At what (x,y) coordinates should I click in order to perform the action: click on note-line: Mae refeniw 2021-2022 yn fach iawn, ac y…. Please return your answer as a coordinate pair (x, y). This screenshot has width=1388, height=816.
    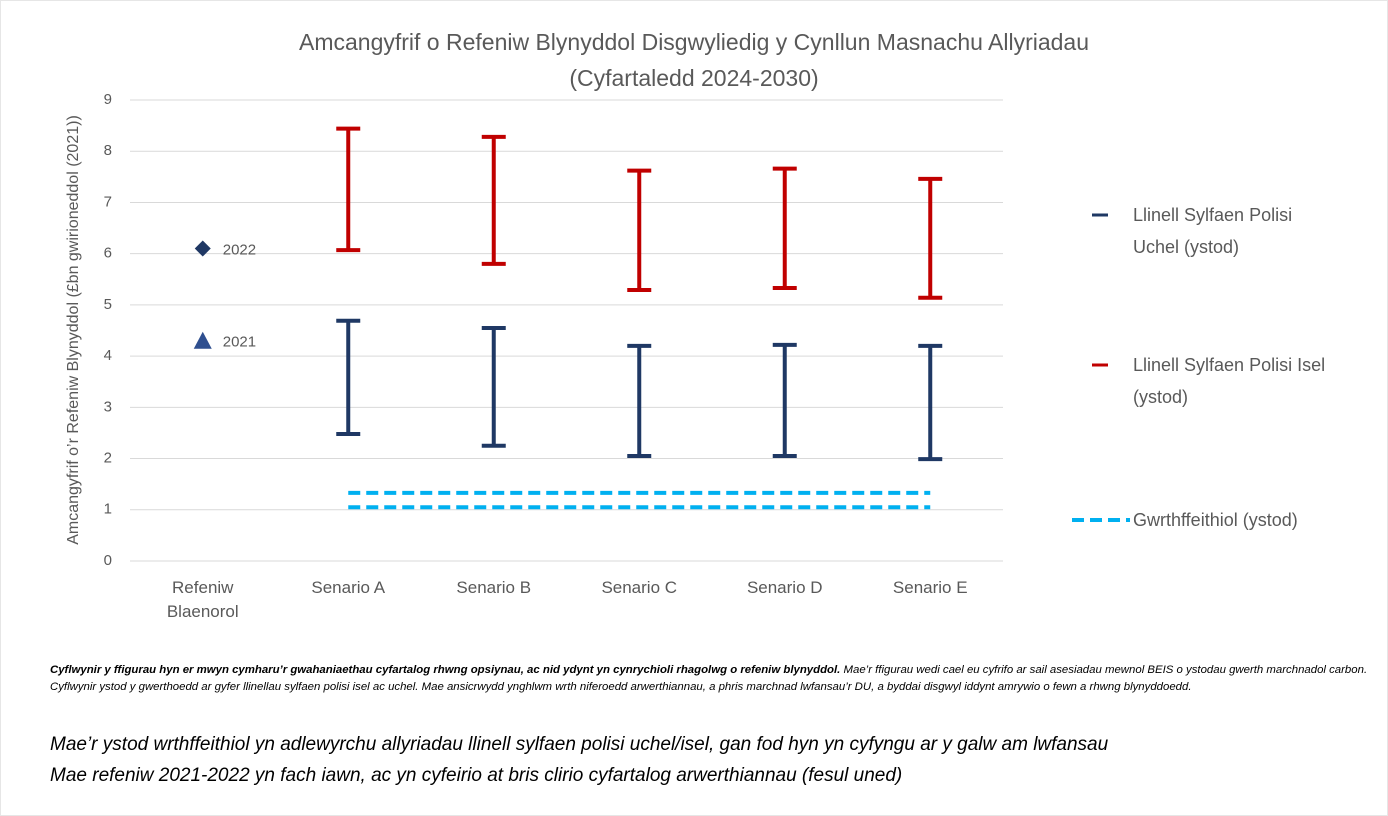
    Looking at the image, I should click on (476, 775).